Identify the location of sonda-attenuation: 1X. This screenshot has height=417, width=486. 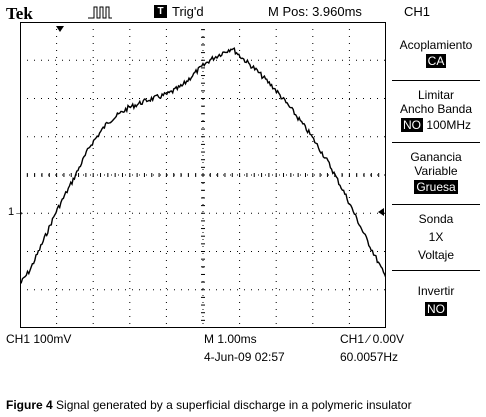
(436, 237).